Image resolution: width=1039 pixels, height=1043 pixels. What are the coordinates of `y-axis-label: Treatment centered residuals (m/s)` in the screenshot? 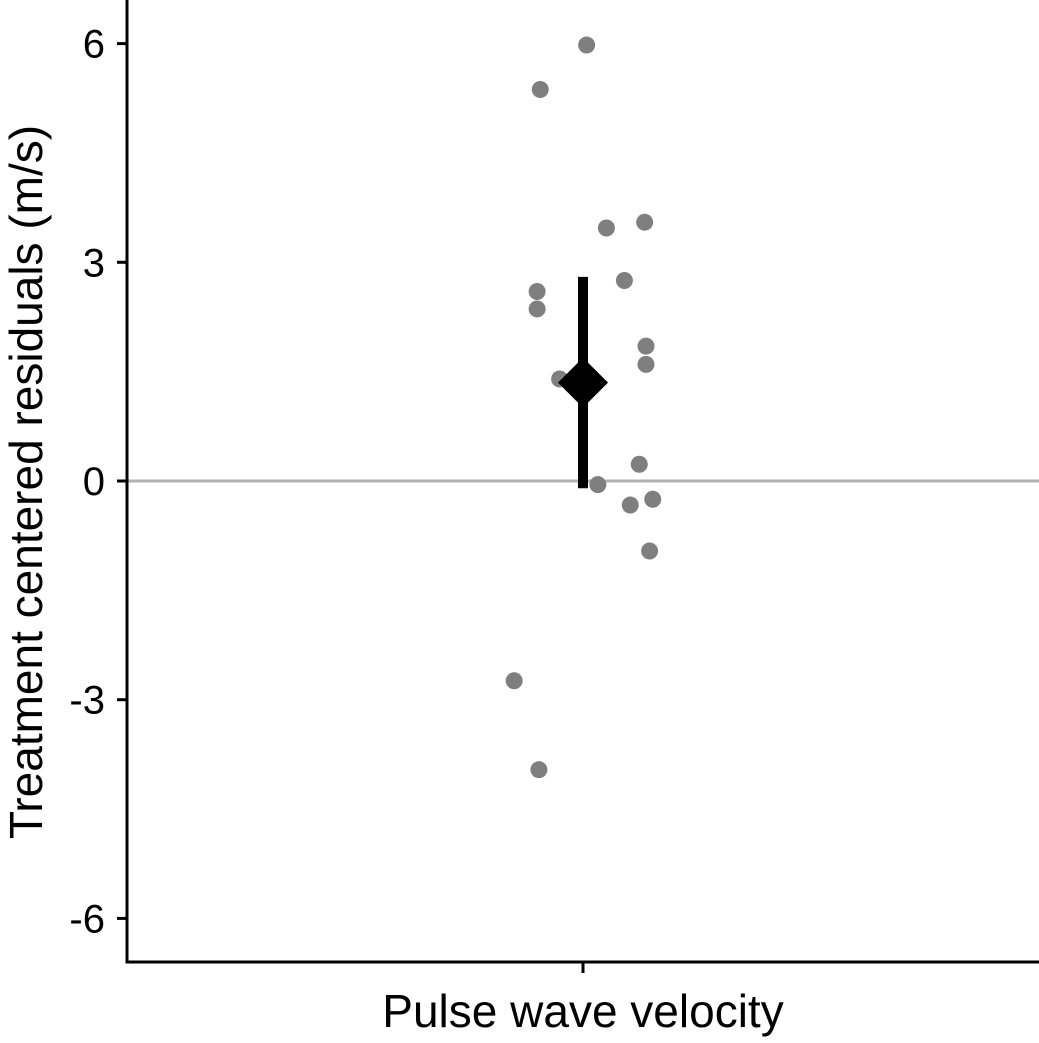 It's located at (26, 482).